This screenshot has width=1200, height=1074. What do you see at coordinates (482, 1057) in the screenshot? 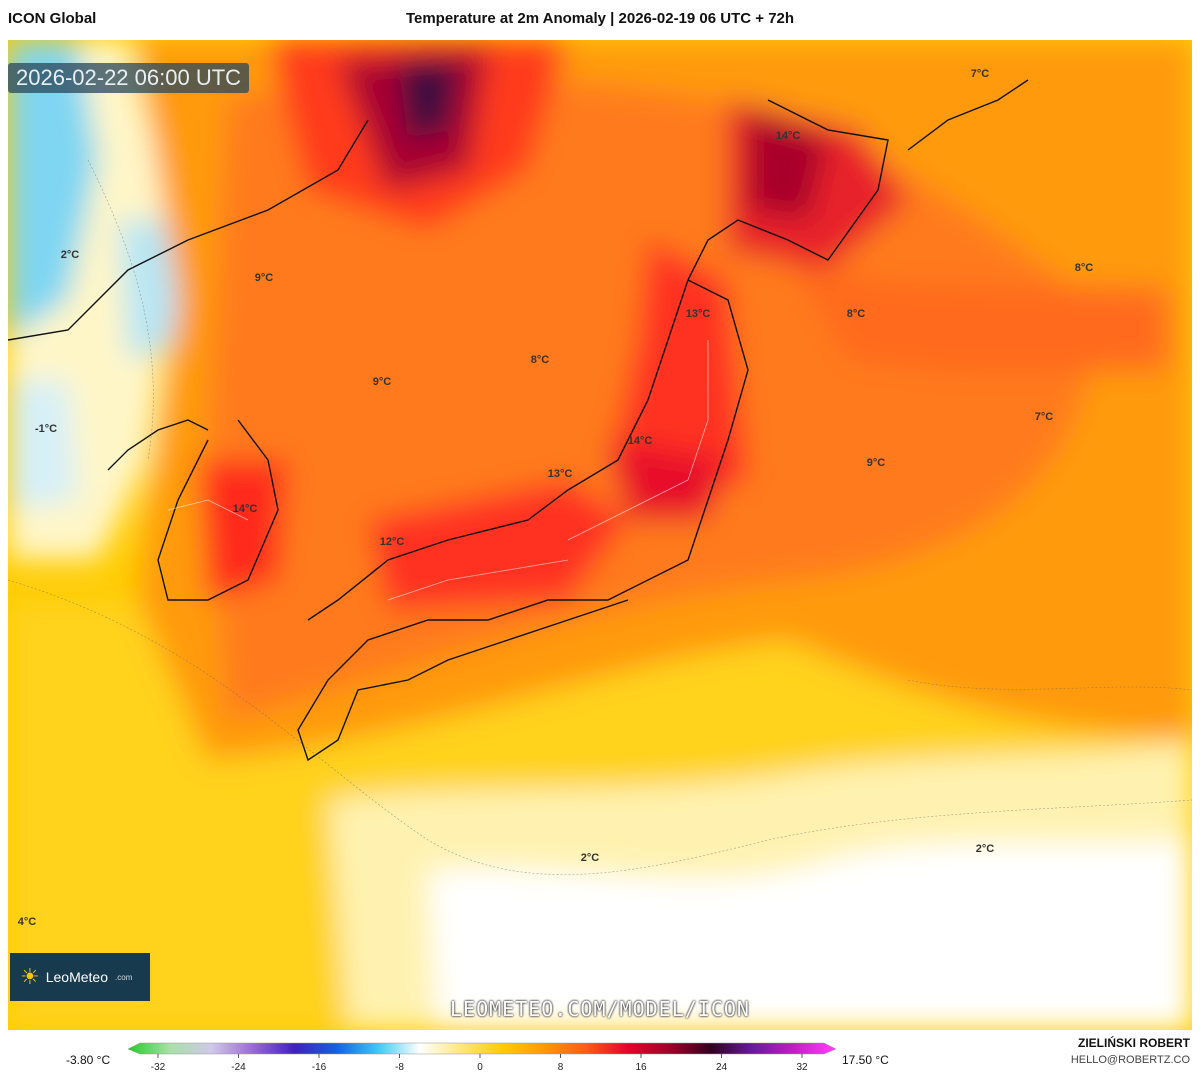
I see `colorbar: -32 -24 -16 -8 0 8 16 24 32` at bounding box center [482, 1057].